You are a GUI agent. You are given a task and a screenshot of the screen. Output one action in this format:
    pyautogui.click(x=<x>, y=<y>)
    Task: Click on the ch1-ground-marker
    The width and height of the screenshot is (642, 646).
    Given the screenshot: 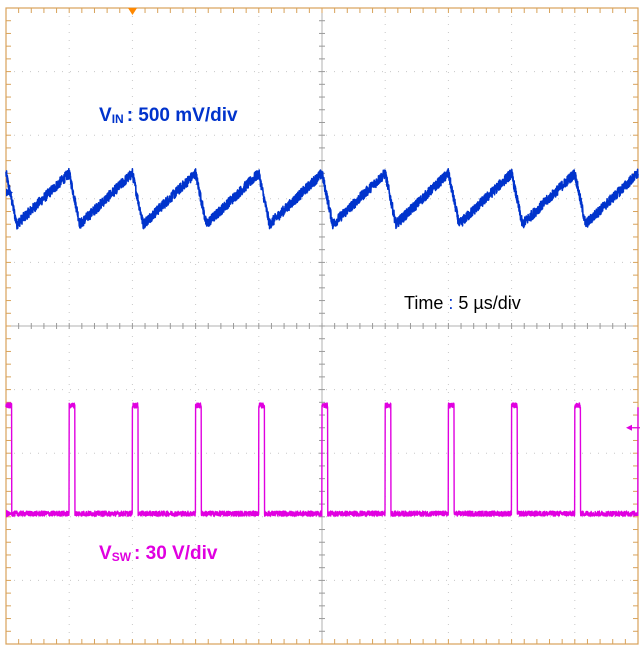 What is the action you would take?
    pyautogui.click(x=9, y=192)
    